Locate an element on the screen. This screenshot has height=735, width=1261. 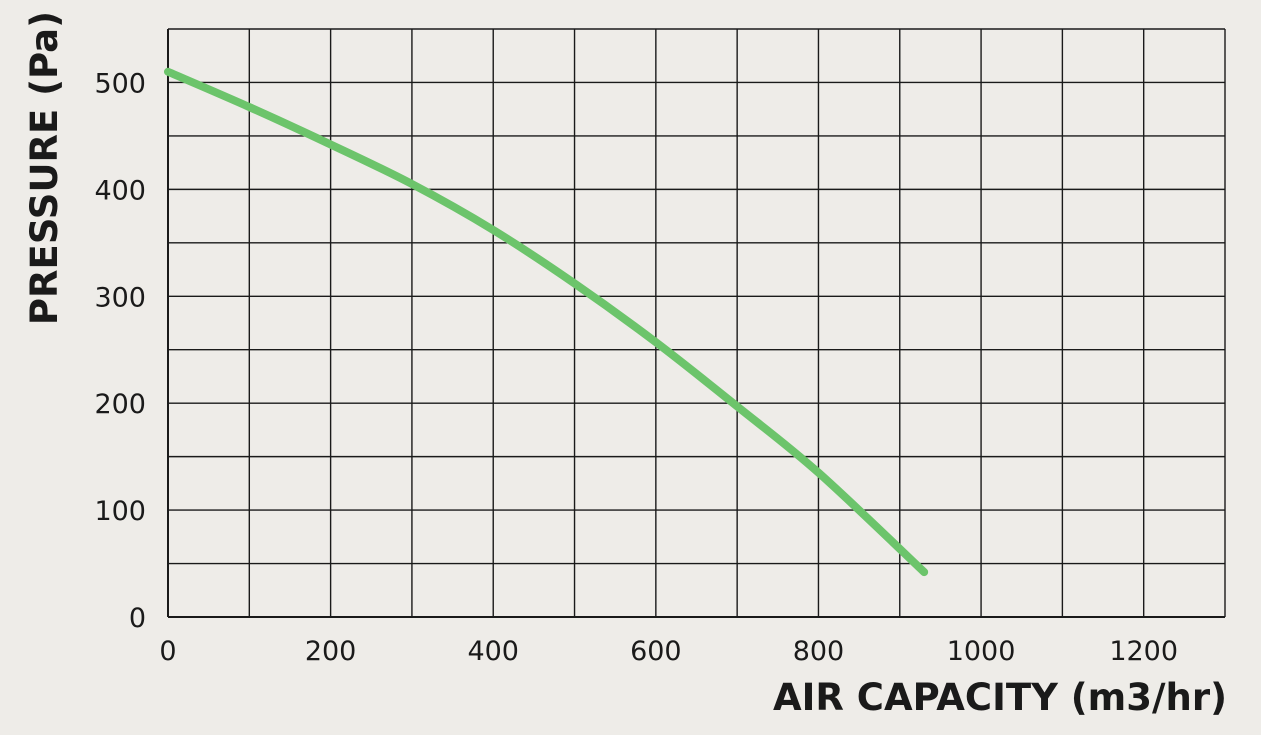
y-tick-label: 400 is located at coordinates (120, 190).